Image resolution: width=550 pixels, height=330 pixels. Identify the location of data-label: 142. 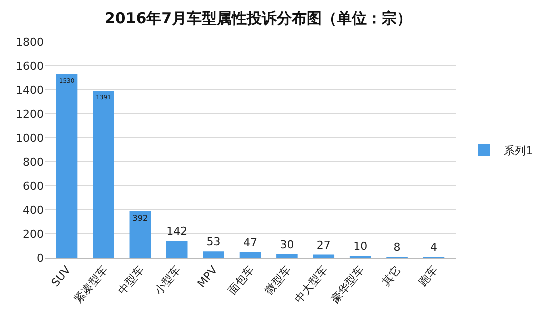
(177, 231).